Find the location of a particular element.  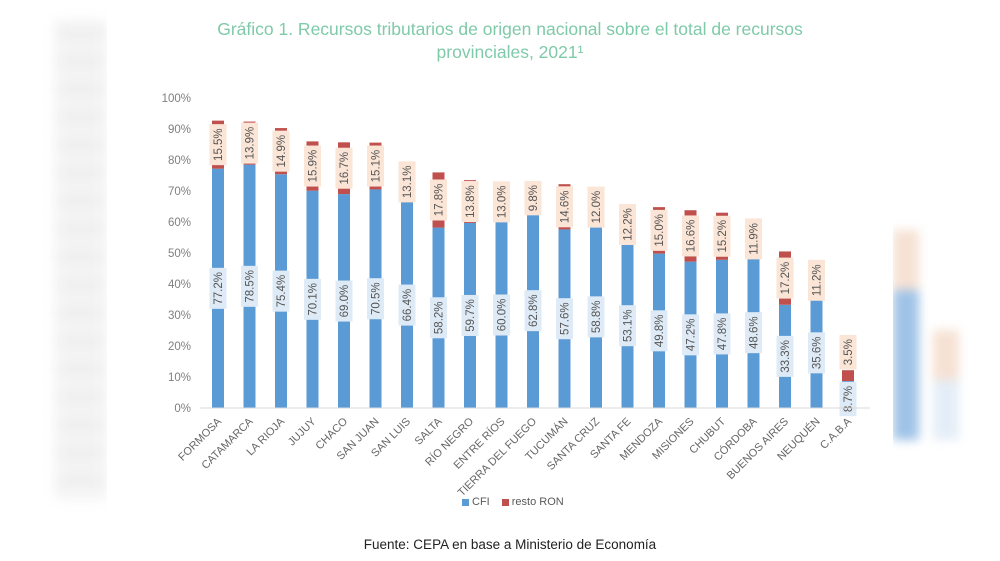

y-axis: 0% 10% 20% 30% 40% 50% 60% 70% 80% 90% 100% is located at coordinates (176, 254).